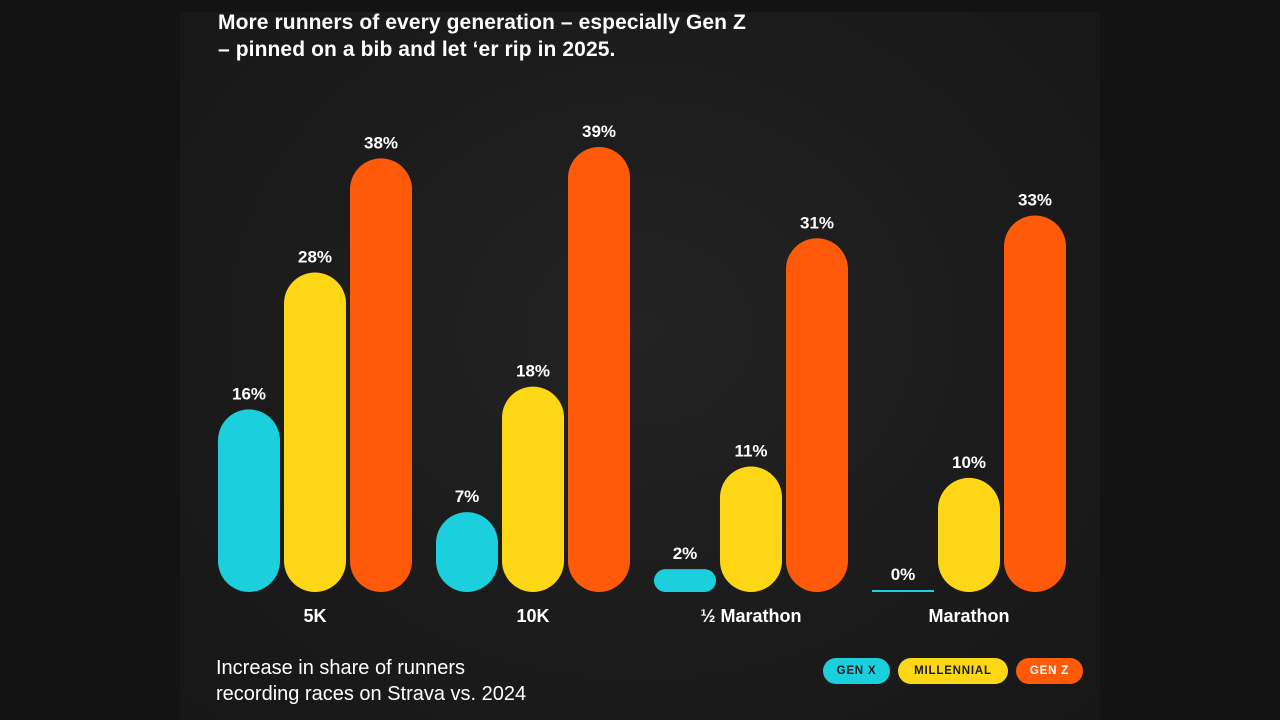  I want to click on legend-label-gen-x: GEN X, so click(856, 671).